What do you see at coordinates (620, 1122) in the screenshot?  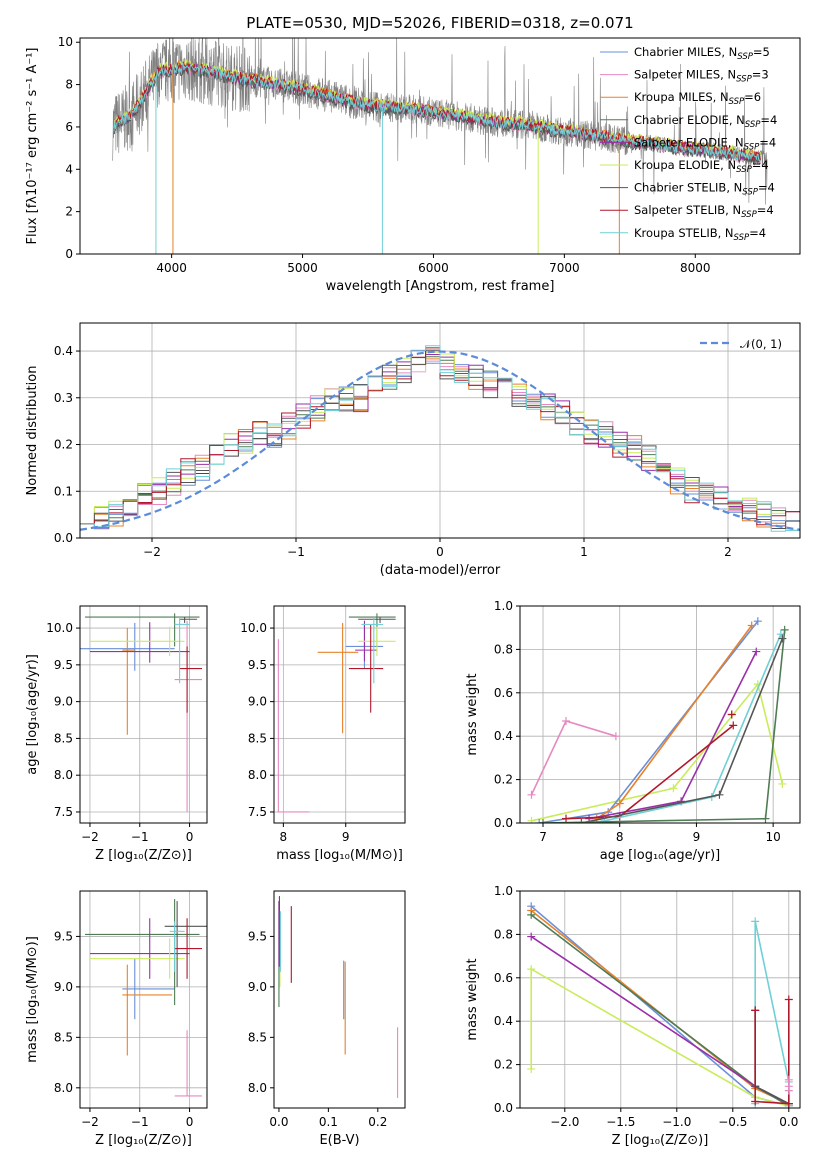 I see `x-tick-label: −1.5` at bounding box center [620, 1122].